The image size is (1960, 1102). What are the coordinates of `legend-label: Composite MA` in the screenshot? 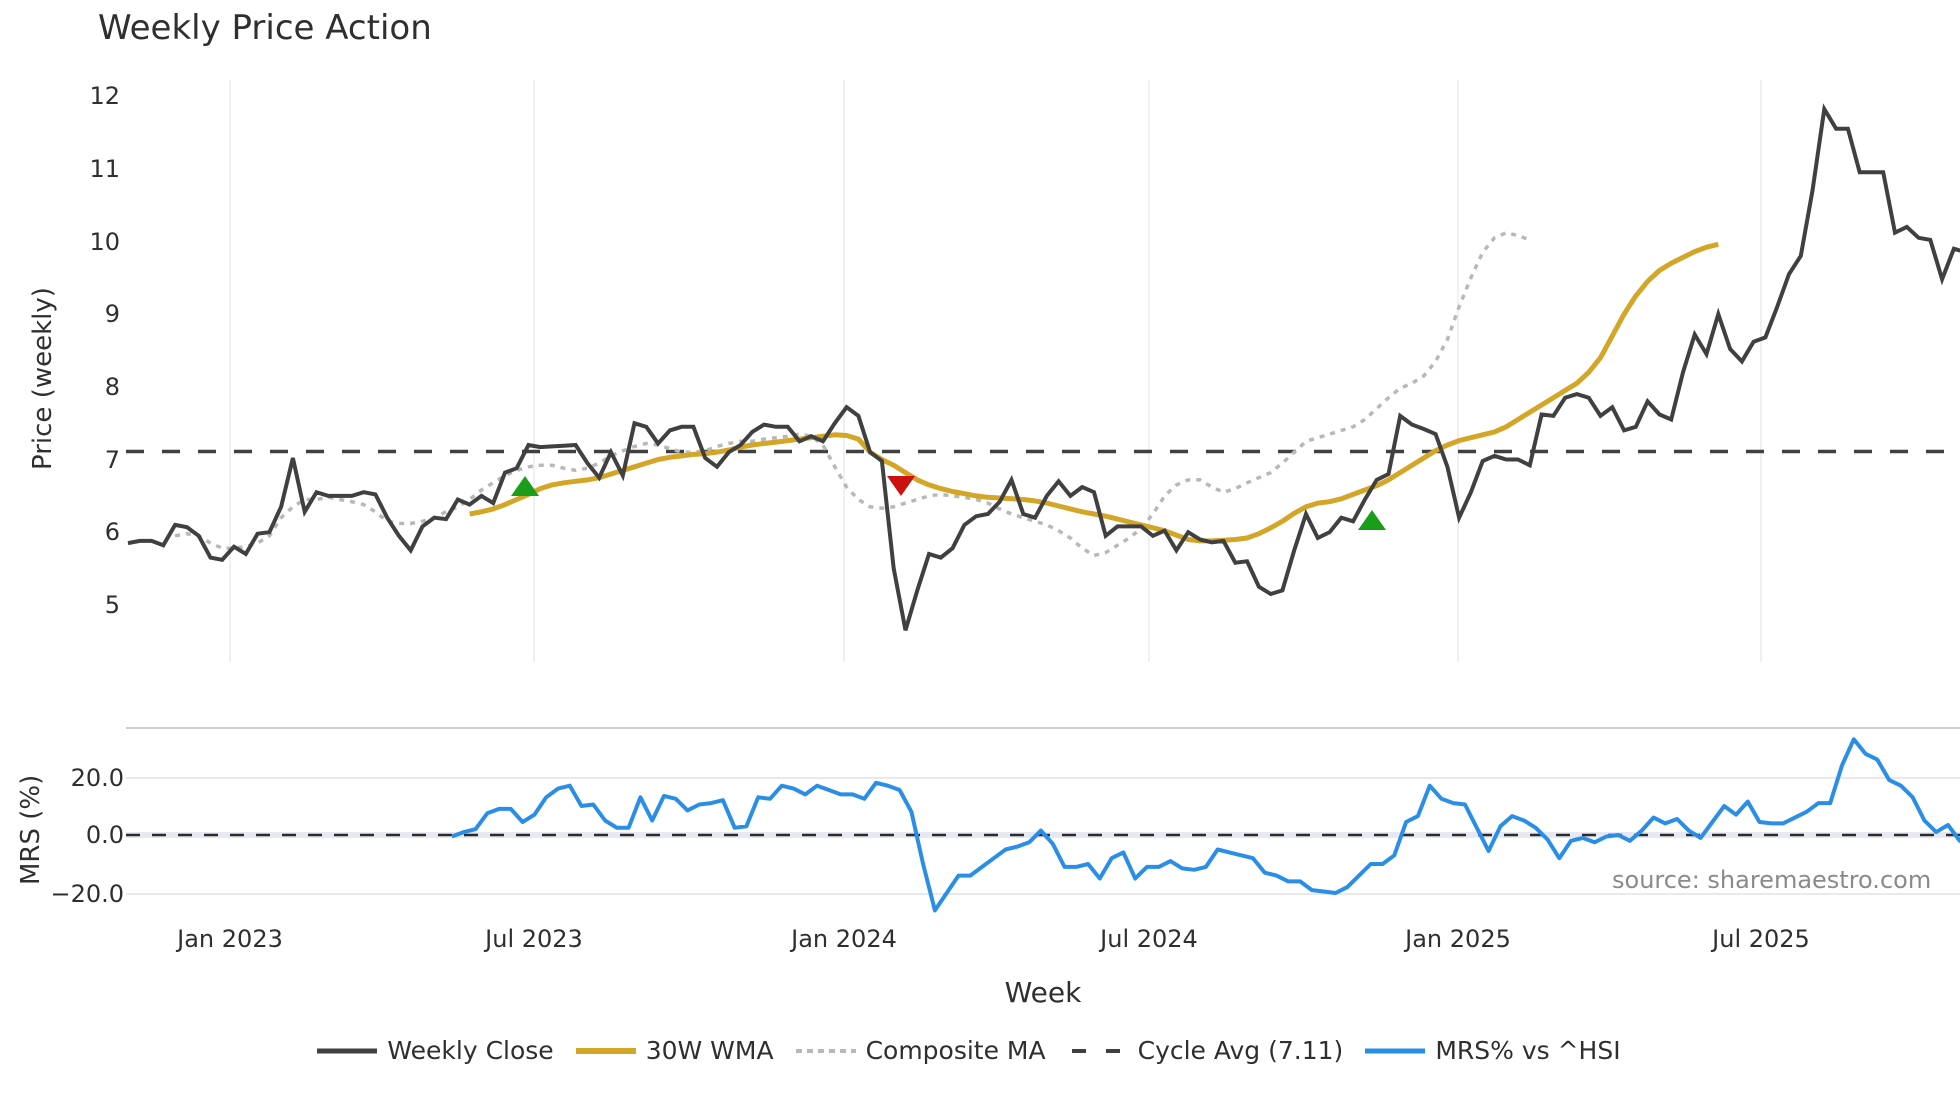 It's located at (955, 1050).